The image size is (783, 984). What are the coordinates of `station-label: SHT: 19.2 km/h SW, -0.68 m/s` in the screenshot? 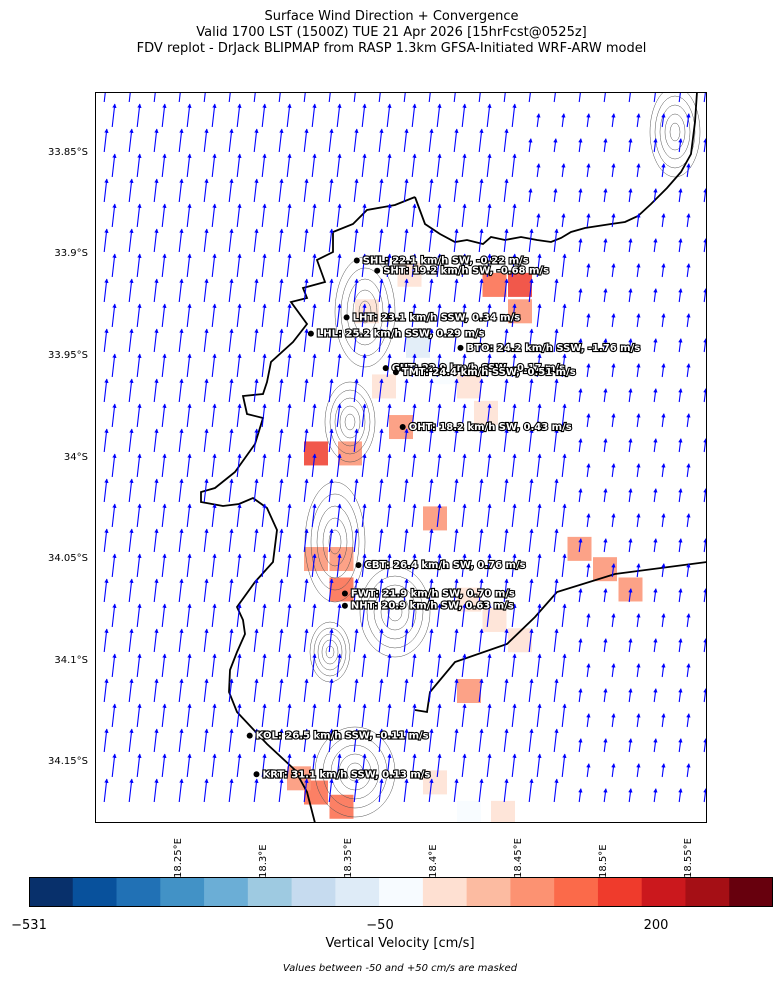 It's located at (466, 271).